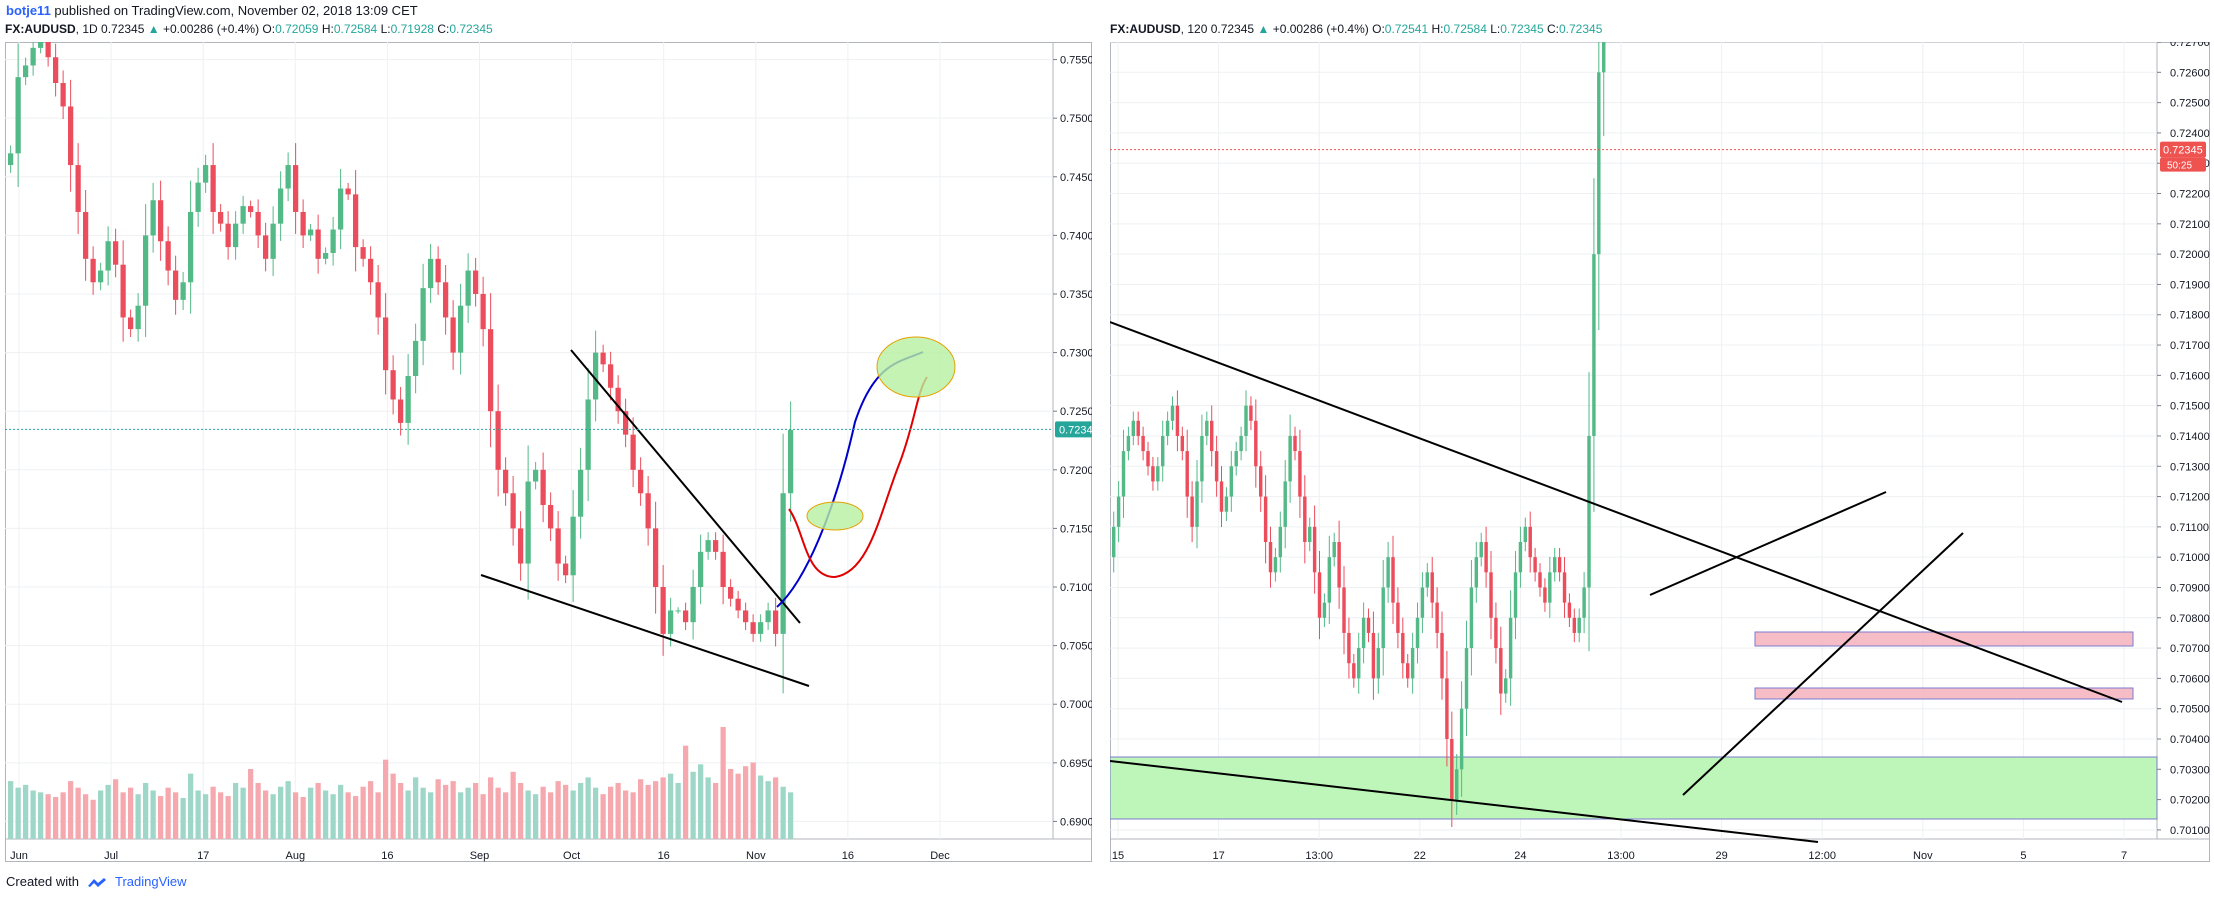  I want to click on price-tick-label: 0.71000, so click(1076, 588).